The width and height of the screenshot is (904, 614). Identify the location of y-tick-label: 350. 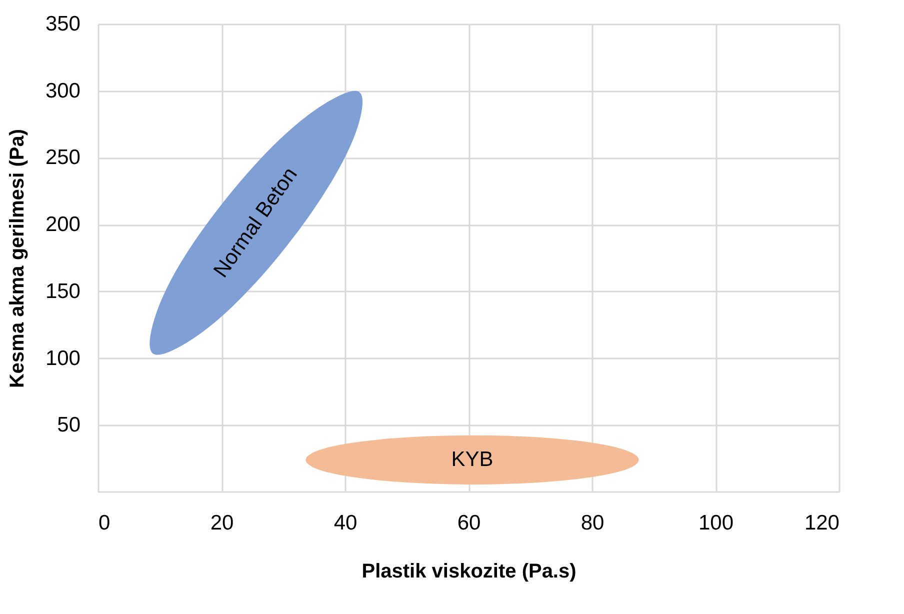
(62, 24).